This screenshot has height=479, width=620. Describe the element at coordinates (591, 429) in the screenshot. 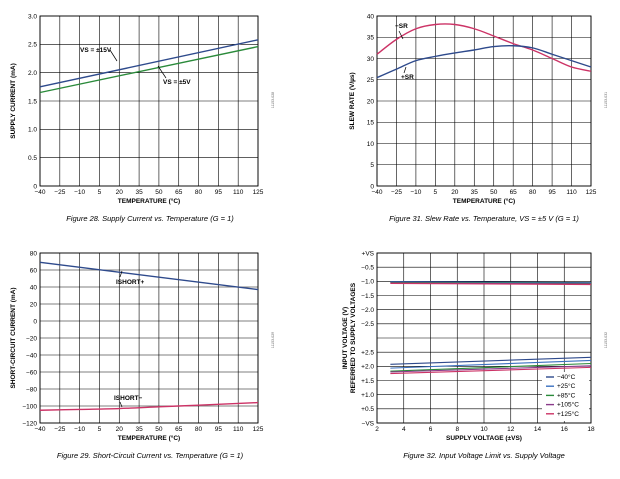

I see `x-tick-label: 18` at that location.